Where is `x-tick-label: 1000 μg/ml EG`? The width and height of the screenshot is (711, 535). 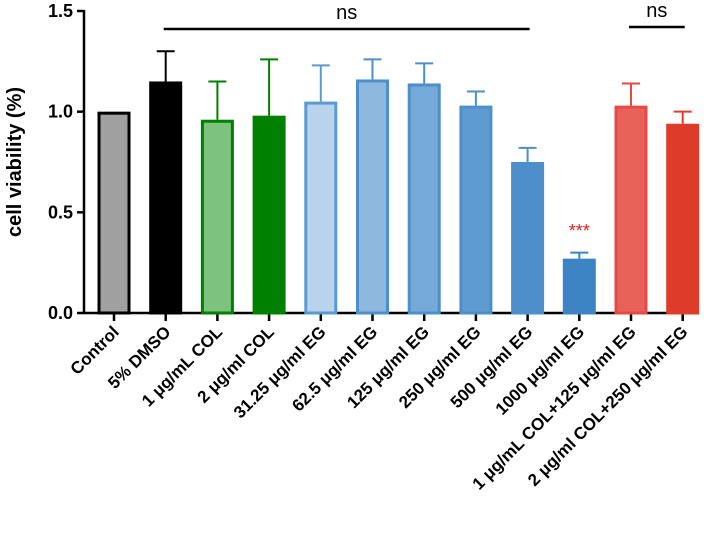 x-tick-label: 1000 μg/ml EG is located at coordinates (540, 370).